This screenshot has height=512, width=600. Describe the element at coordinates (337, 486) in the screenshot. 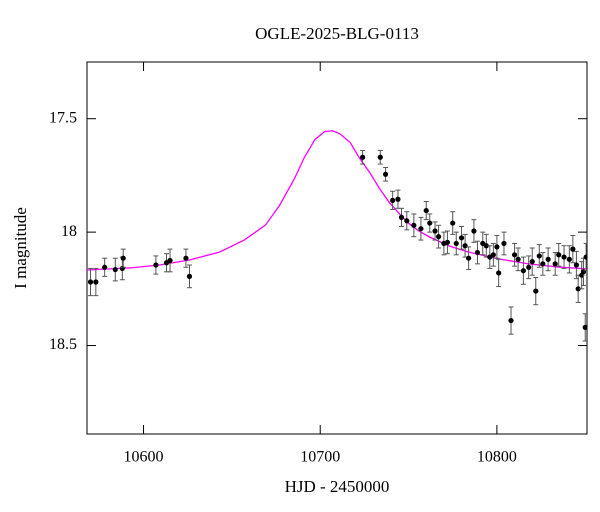

I see `x-axis-label: HJD - 2450000` at that location.